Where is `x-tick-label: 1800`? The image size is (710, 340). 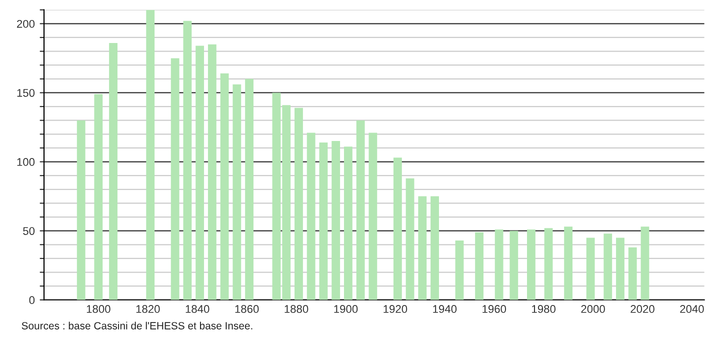
x-tick-label: 1800 is located at coordinates (98, 309).